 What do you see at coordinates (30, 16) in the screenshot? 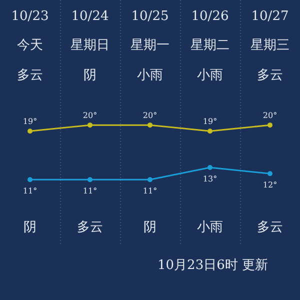
I see `x-tick-label: 10/23` at bounding box center [30, 16].